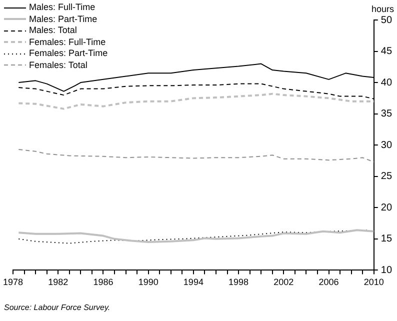 This screenshot has width=397, height=321. I want to click on x-tick-label: 2002, so click(284, 282).